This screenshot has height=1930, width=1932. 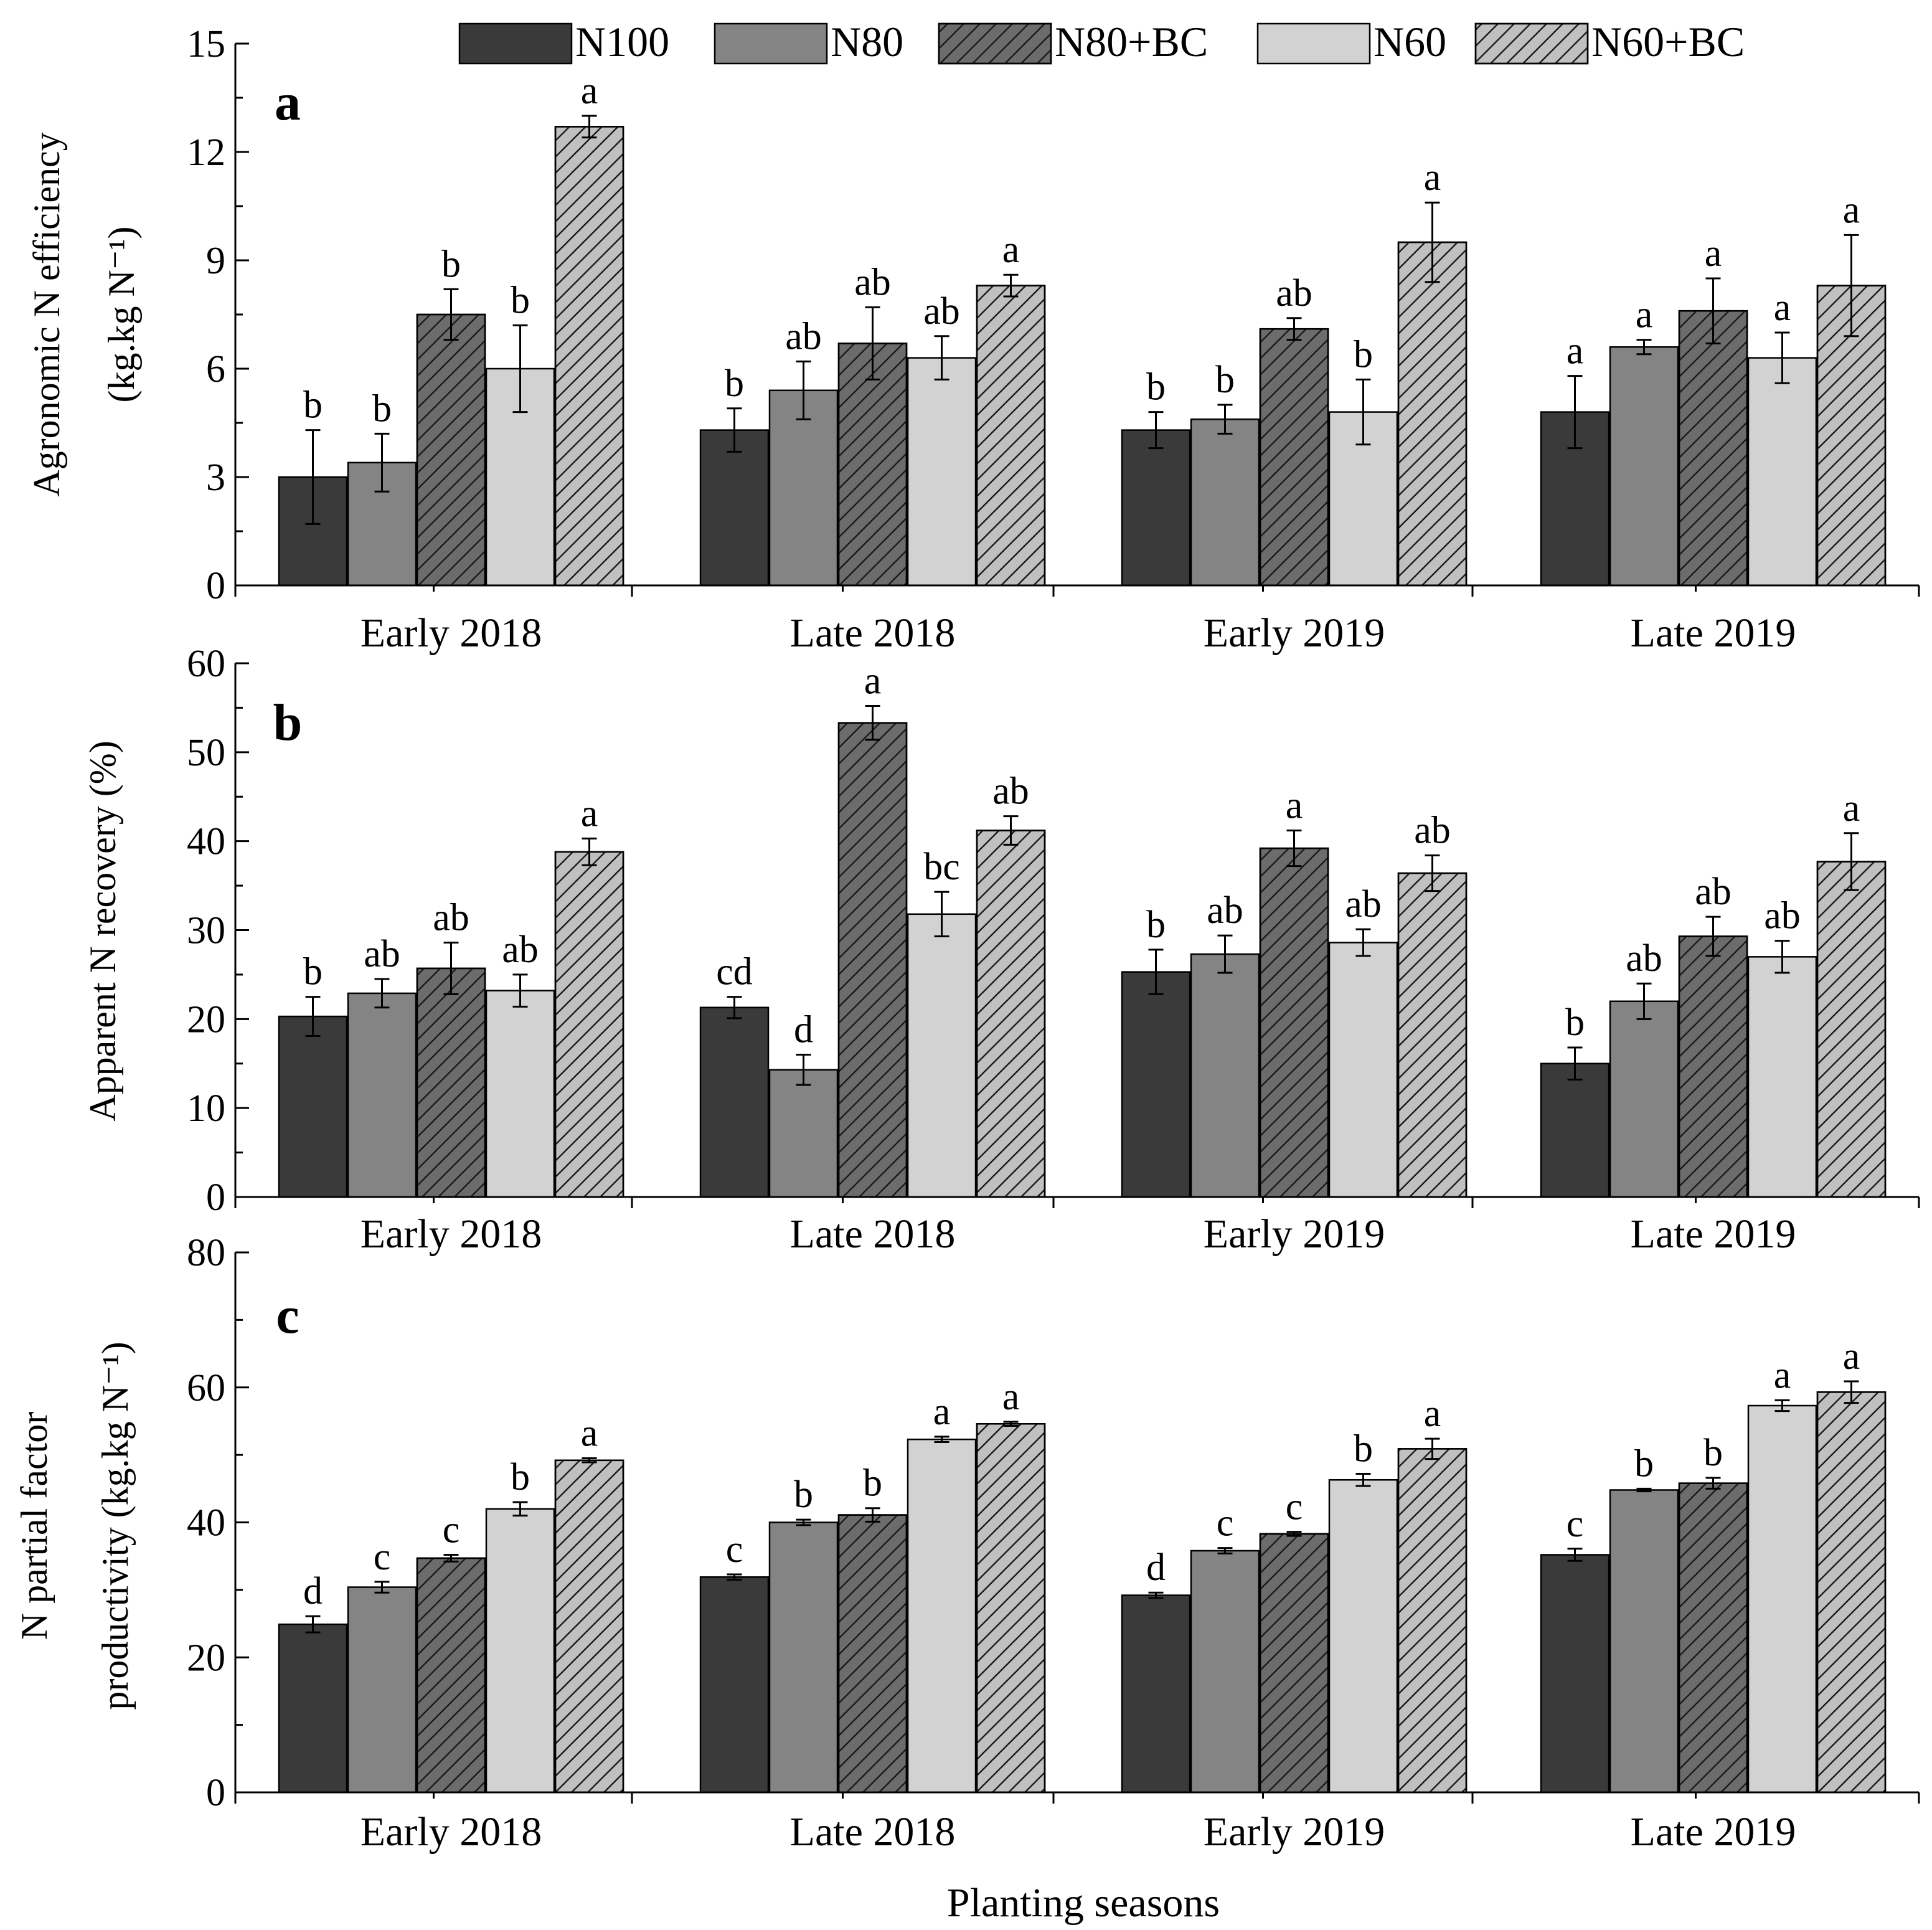 I want to click on y-tick-label: 30, so click(x=206, y=931).